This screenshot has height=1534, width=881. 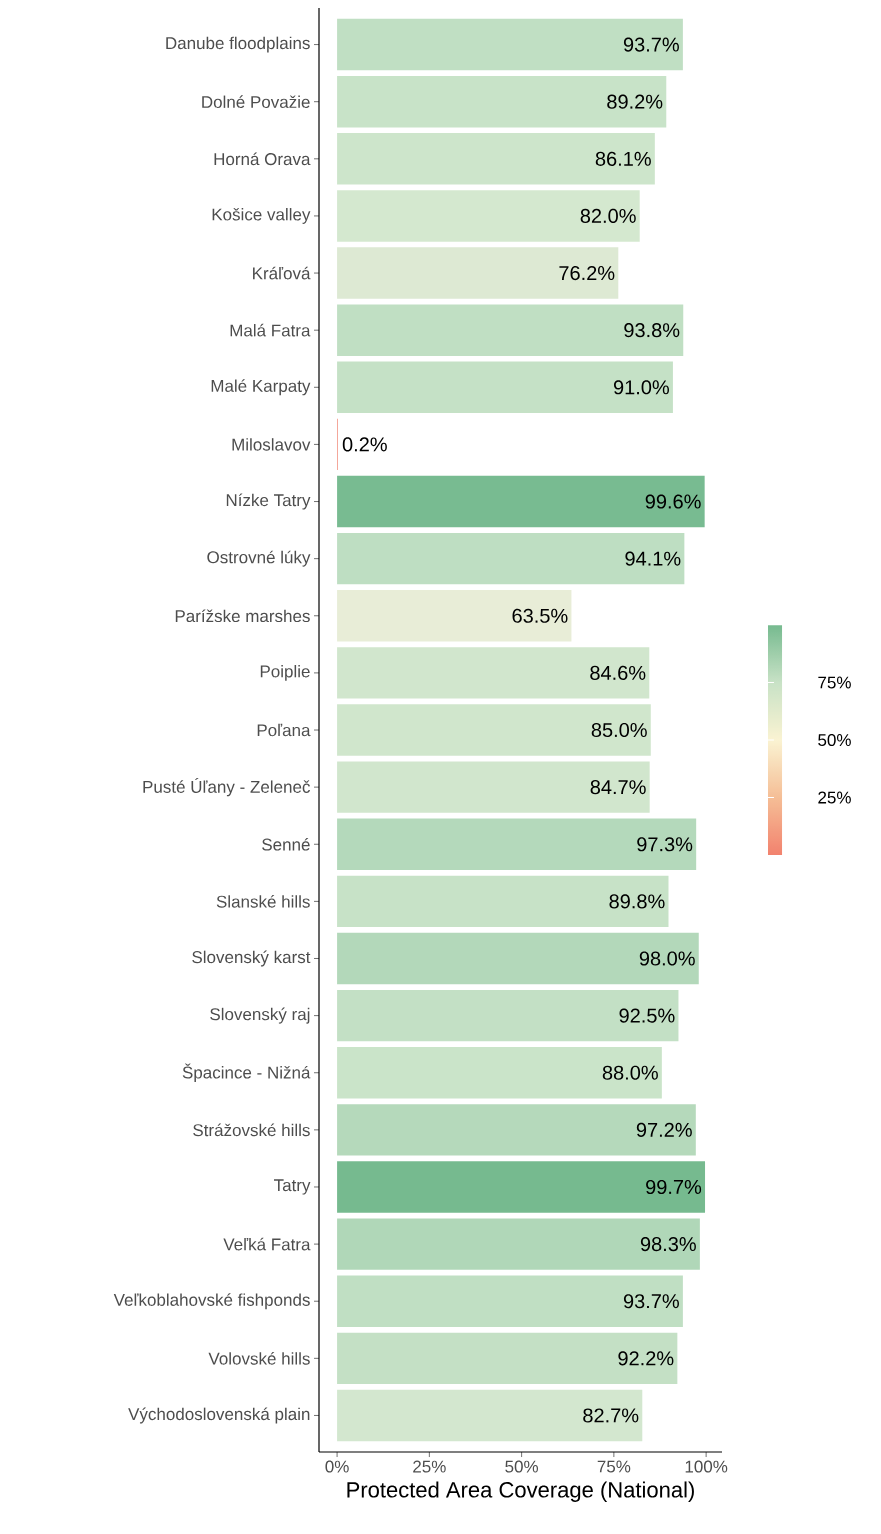 I want to click on x-axis-title: Protected Area Coverage (National), so click(x=520, y=1491).